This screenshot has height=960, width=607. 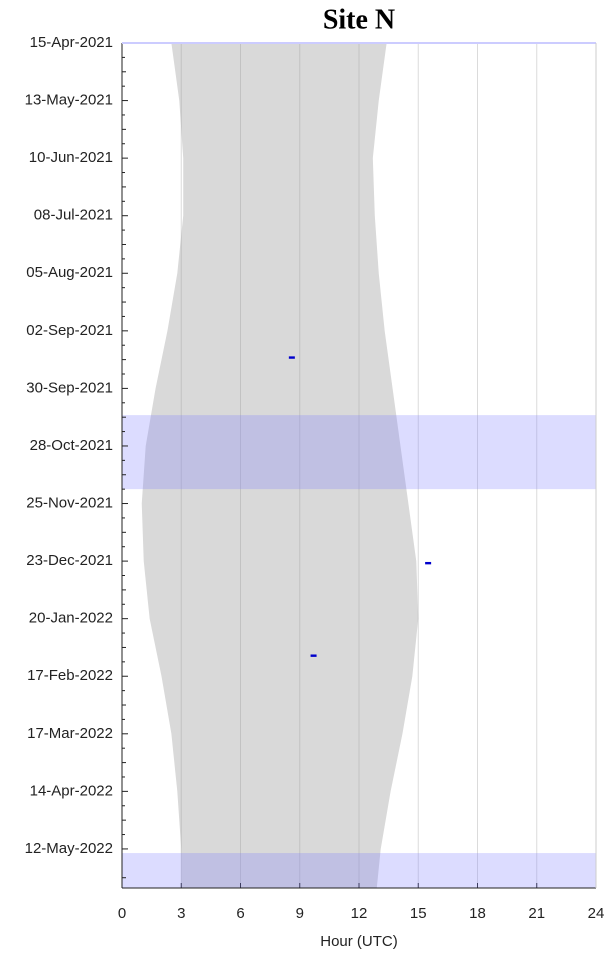 What do you see at coordinates (71, 157) in the screenshot?
I see `y-tick-label: 10-Jun-2021` at bounding box center [71, 157].